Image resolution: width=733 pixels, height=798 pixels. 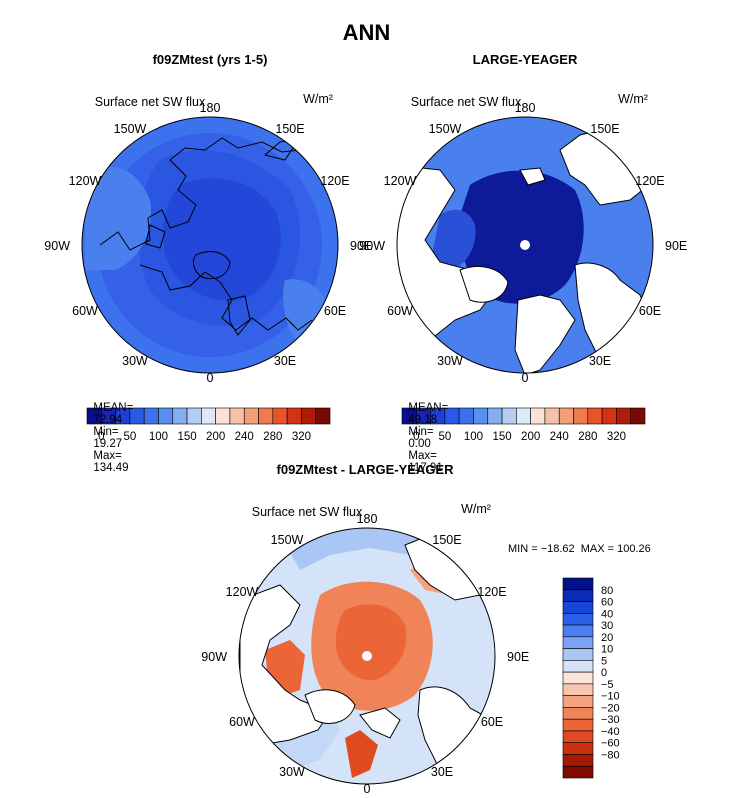 I want to click on panel-1-lon-label-e2: 60E, so click(x=335, y=311).